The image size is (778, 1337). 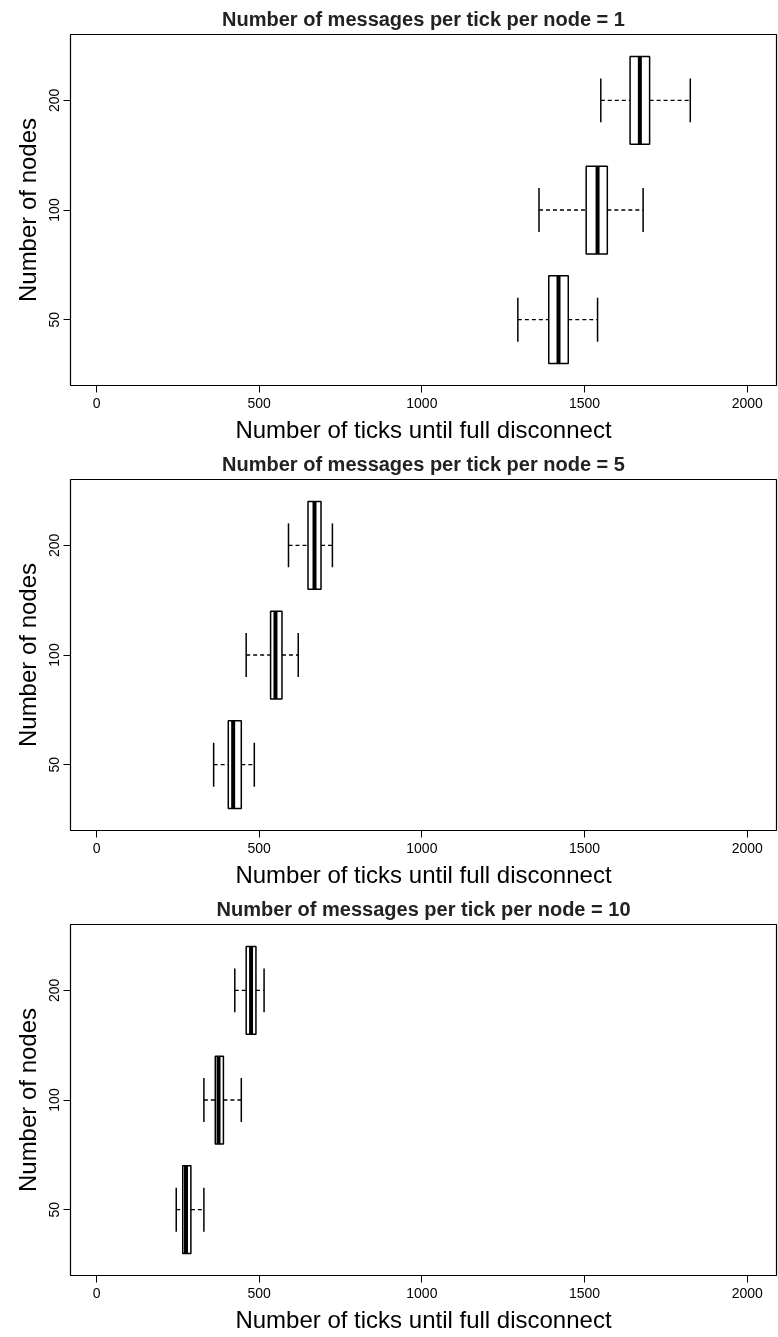 What do you see at coordinates (423, 18) in the screenshot?
I see `chart-title: Number of messages per tick per node = 1` at bounding box center [423, 18].